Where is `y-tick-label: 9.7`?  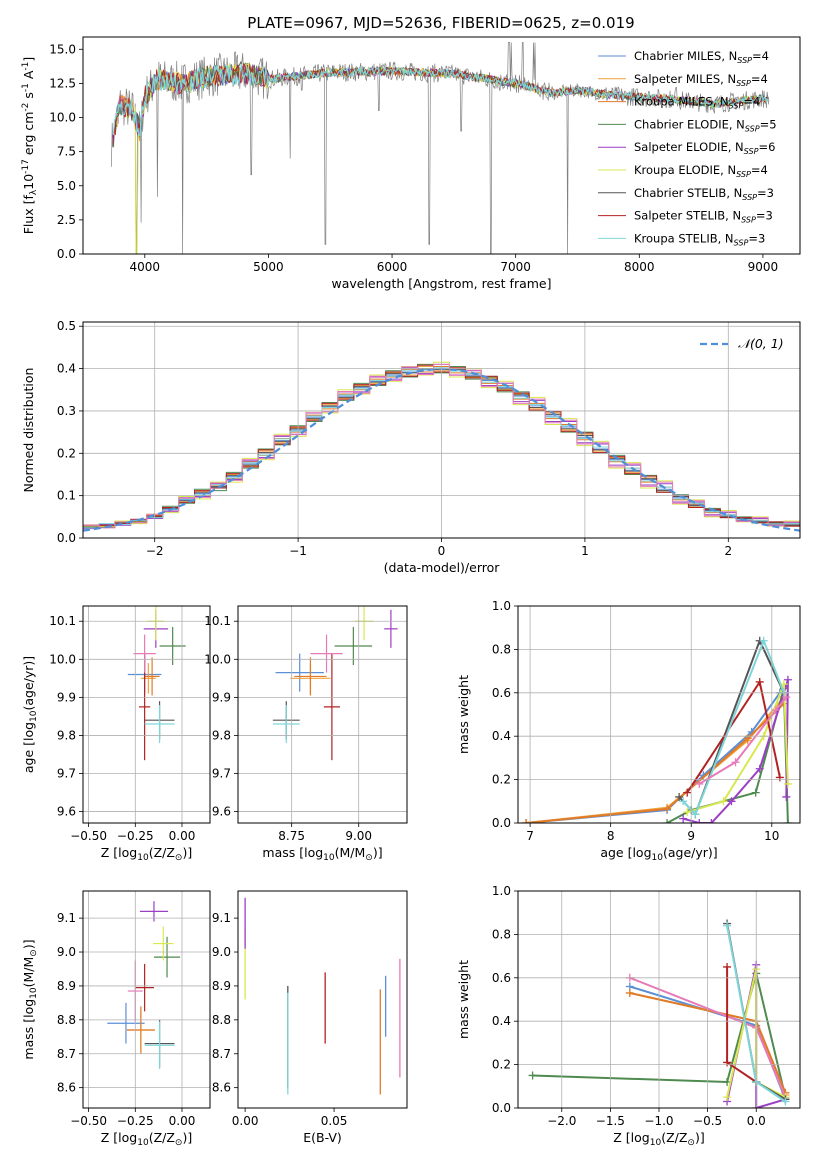
y-tick-label: 9.7 is located at coordinates (221, 774).